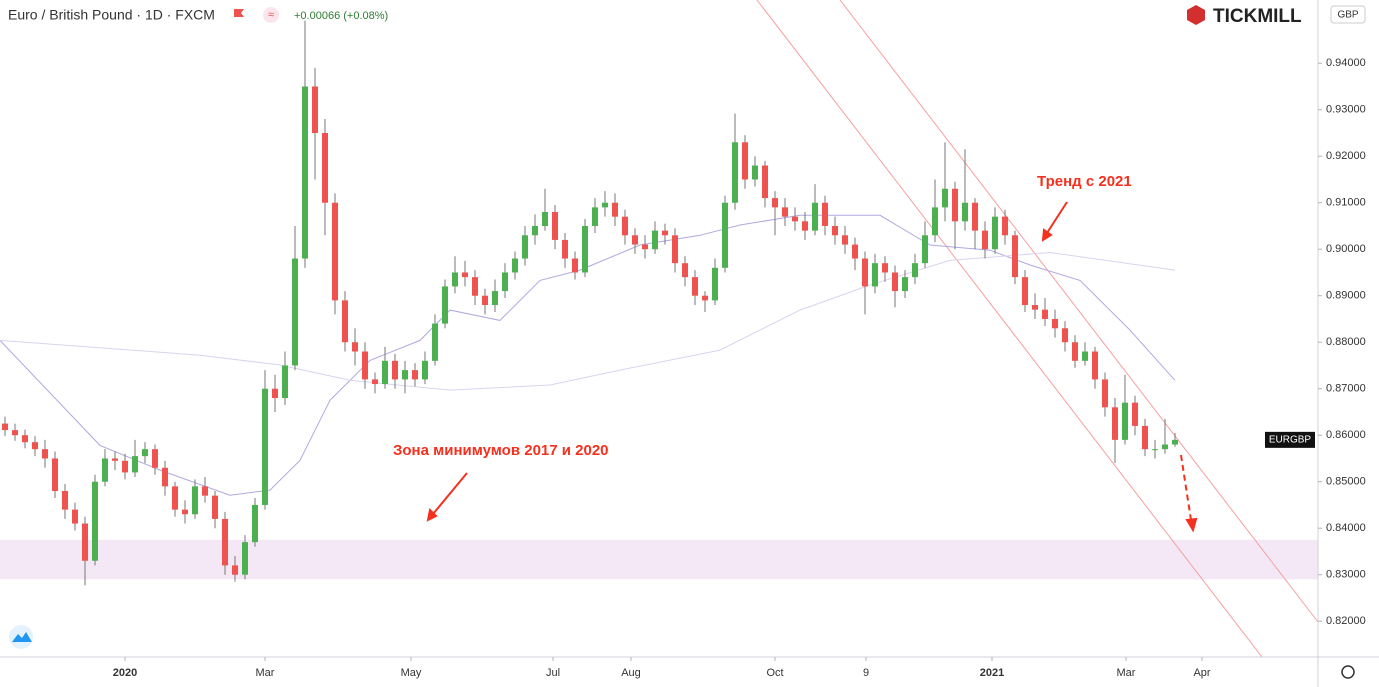 The image size is (1379, 687). Describe the element at coordinates (22, 637) in the screenshot. I see `tv-logo-mark` at that location.